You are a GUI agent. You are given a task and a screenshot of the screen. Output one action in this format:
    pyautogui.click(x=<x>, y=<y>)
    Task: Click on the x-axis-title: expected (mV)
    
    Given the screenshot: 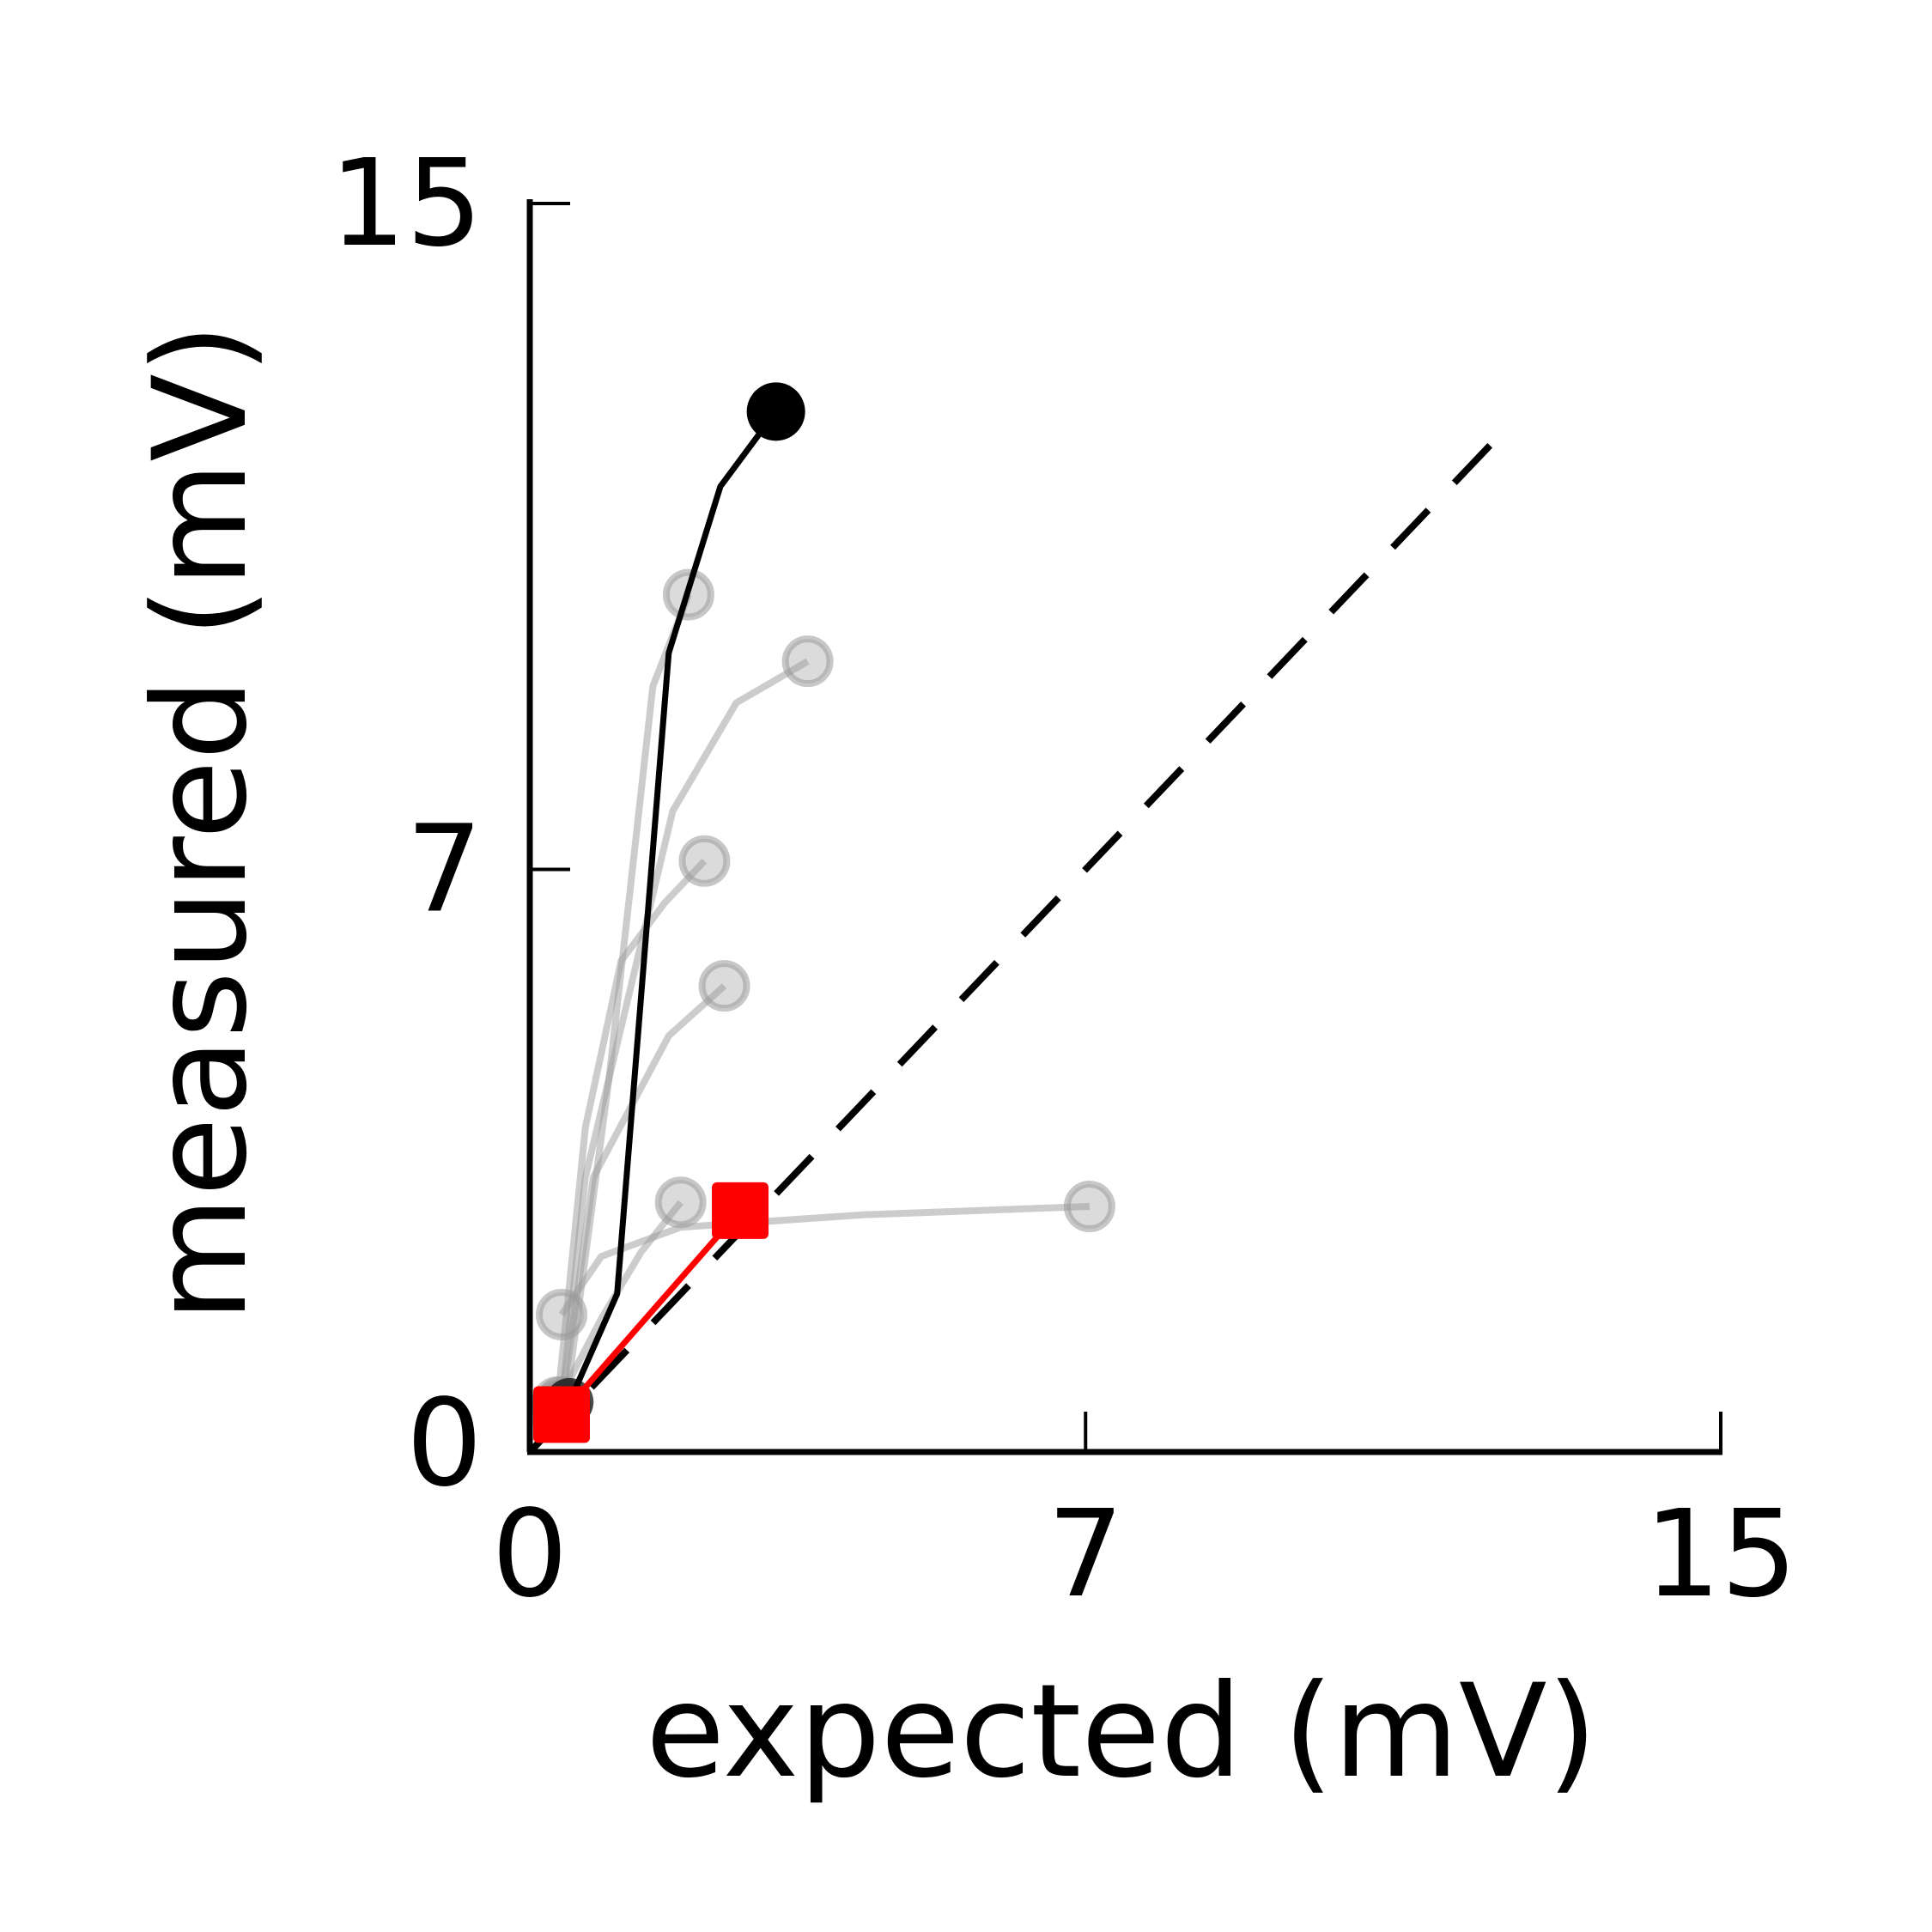 What is the action you would take?
    pyautogui.click(x=1122, y=1732)
    